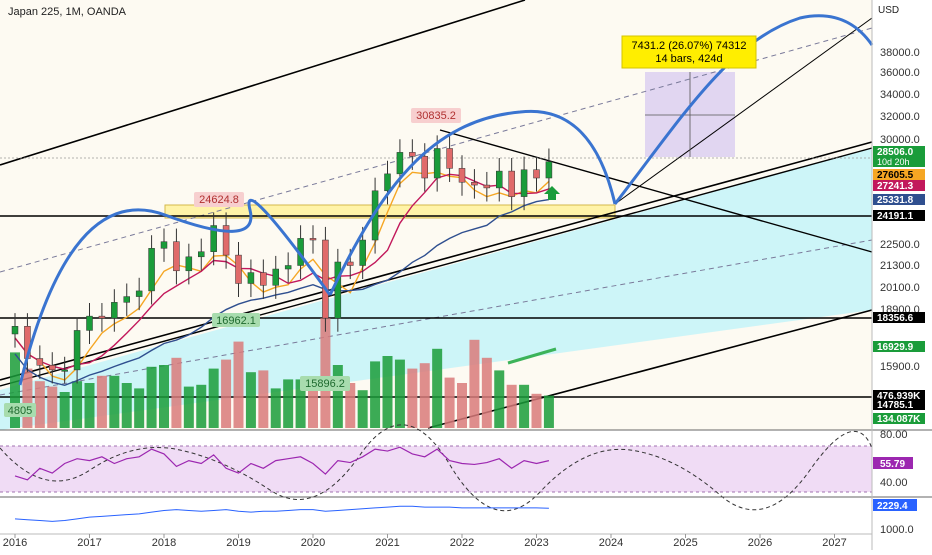 This screenshot has width=932, height=555. Describe the element at coordinates (15, 543) in the screenshot. I see `x-tick-label: 2016` at that location.